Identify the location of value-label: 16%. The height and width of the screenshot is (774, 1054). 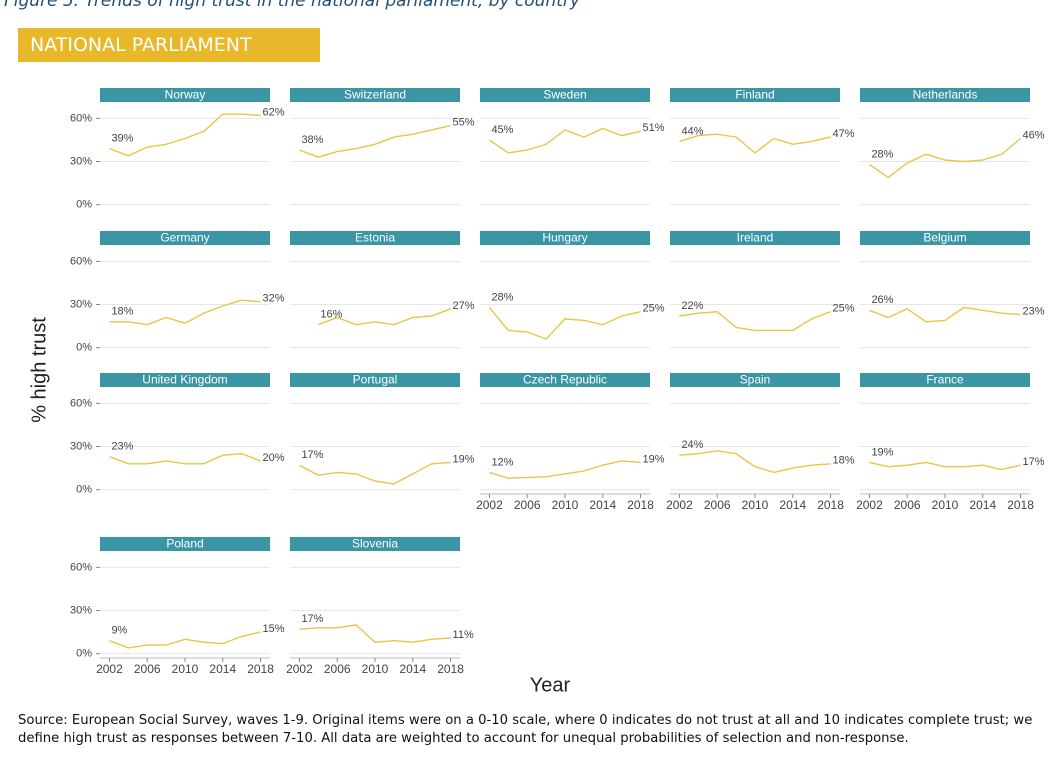
(331, 315).